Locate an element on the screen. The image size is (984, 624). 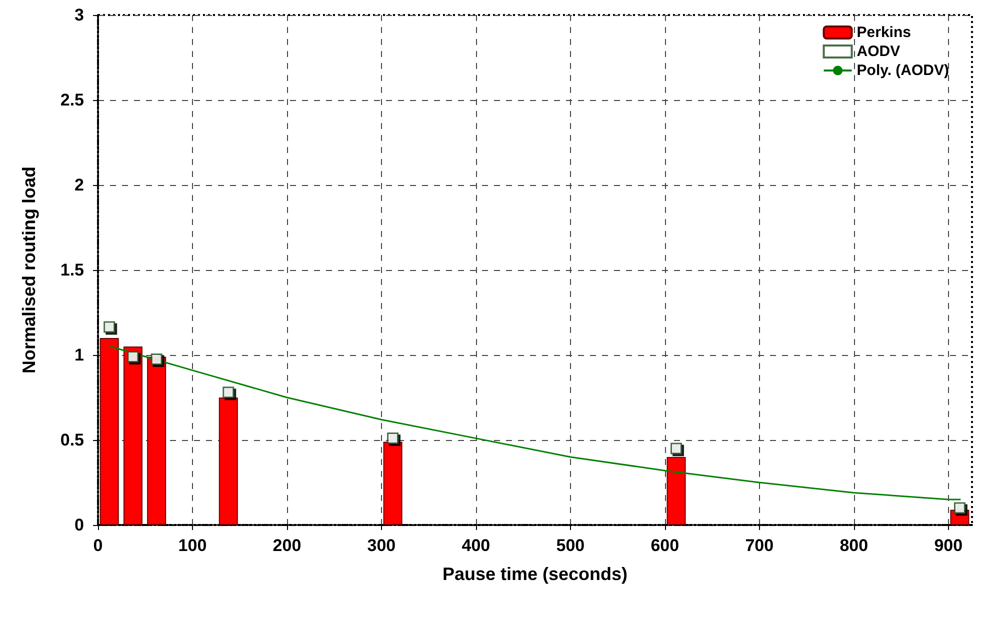
x-tick-label: 900 is located at coordinates (948, 545).